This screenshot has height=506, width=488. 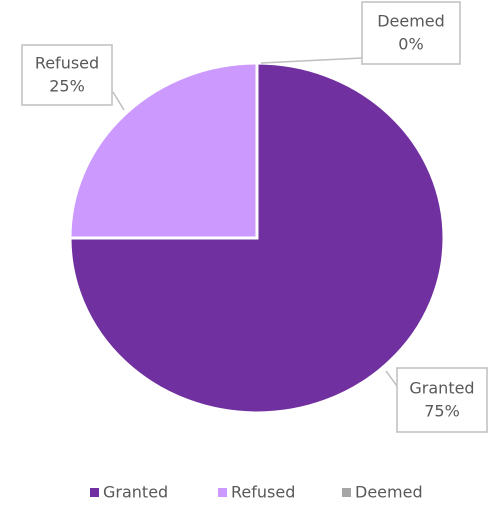 What do you see at coordinates (135, 492) in the screenshot?
I see `legend-label: Granted` at bounding box center [135, 492].